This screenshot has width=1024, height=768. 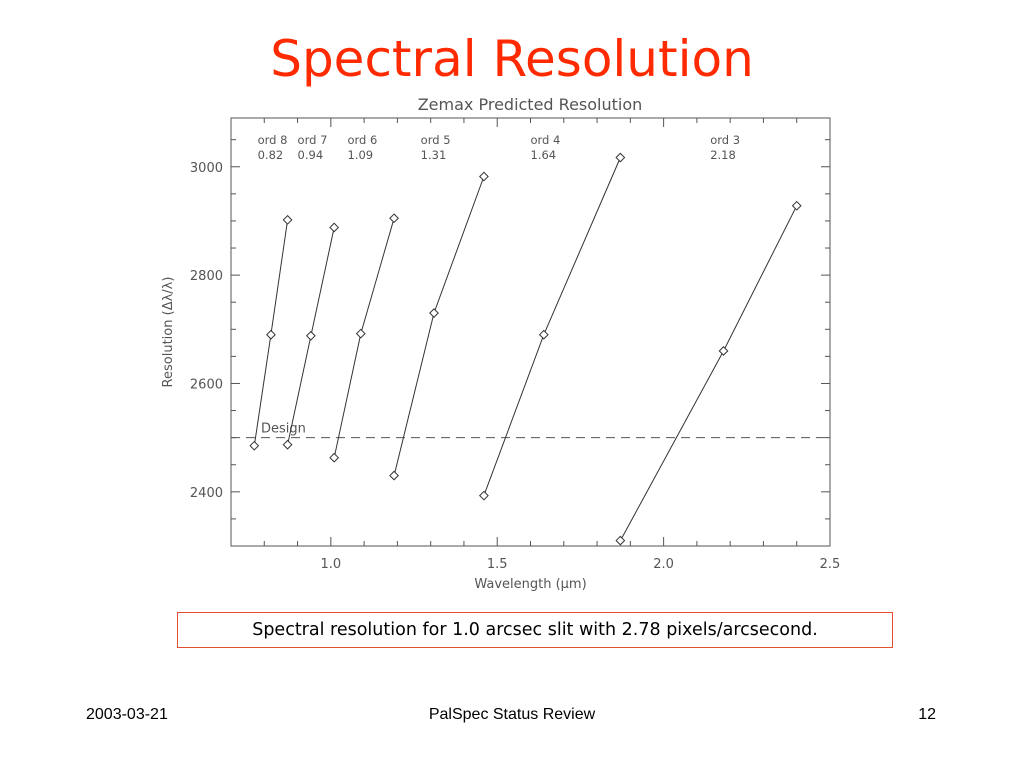 I want to click on order-wavelength: 0.82, so click(x=271, y=155).